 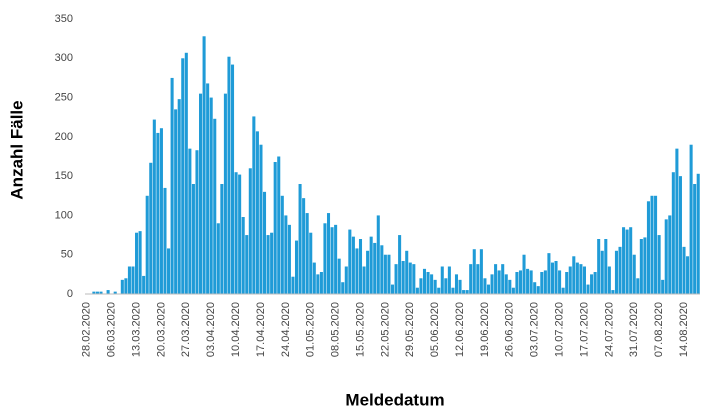 I want to click on x-tick-label: 05.06.2020, so click(x=435, y=329).